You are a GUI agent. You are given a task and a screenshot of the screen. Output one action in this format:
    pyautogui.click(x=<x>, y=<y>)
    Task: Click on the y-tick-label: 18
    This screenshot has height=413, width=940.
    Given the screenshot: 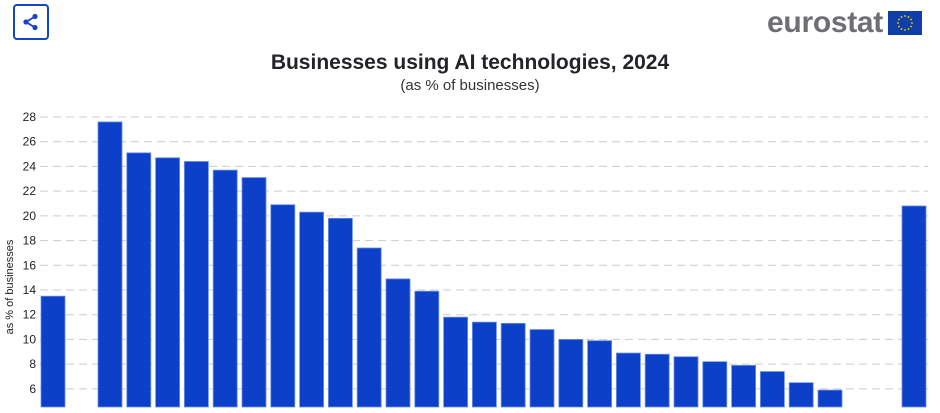 What is the action you would take?
    pyautogui.click(x=30, y=241)
    